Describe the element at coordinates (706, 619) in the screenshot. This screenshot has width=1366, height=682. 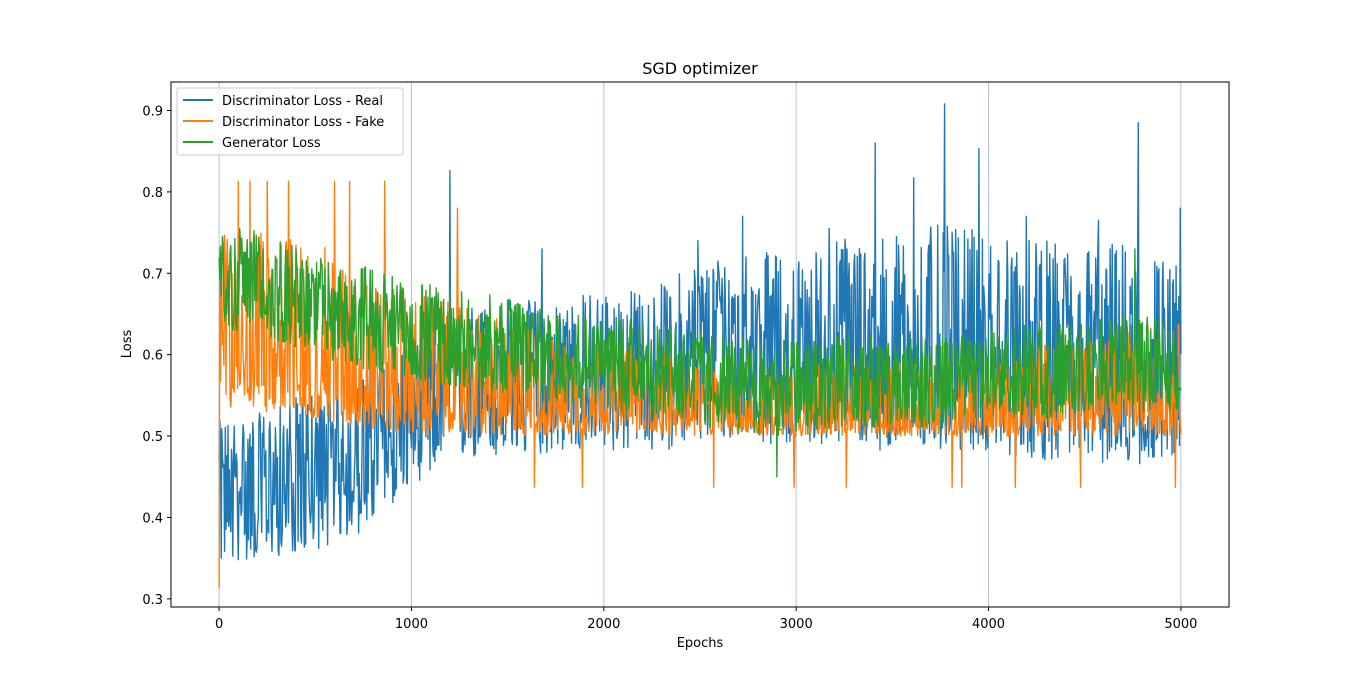
I see `x-axis: 0 1000 2000 3000 4000 5000` at that location.